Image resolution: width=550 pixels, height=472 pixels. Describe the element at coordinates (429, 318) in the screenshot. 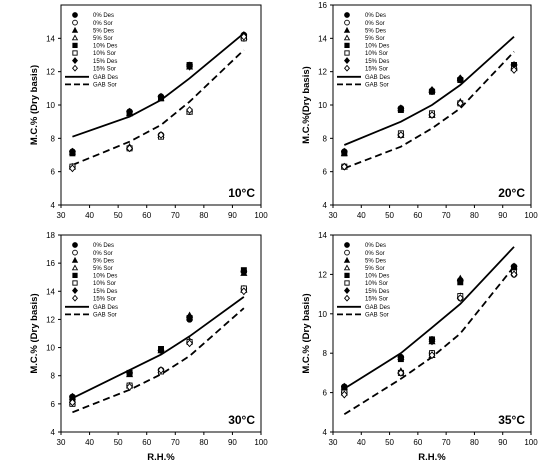

I see `series-line-gab-des` at that location.